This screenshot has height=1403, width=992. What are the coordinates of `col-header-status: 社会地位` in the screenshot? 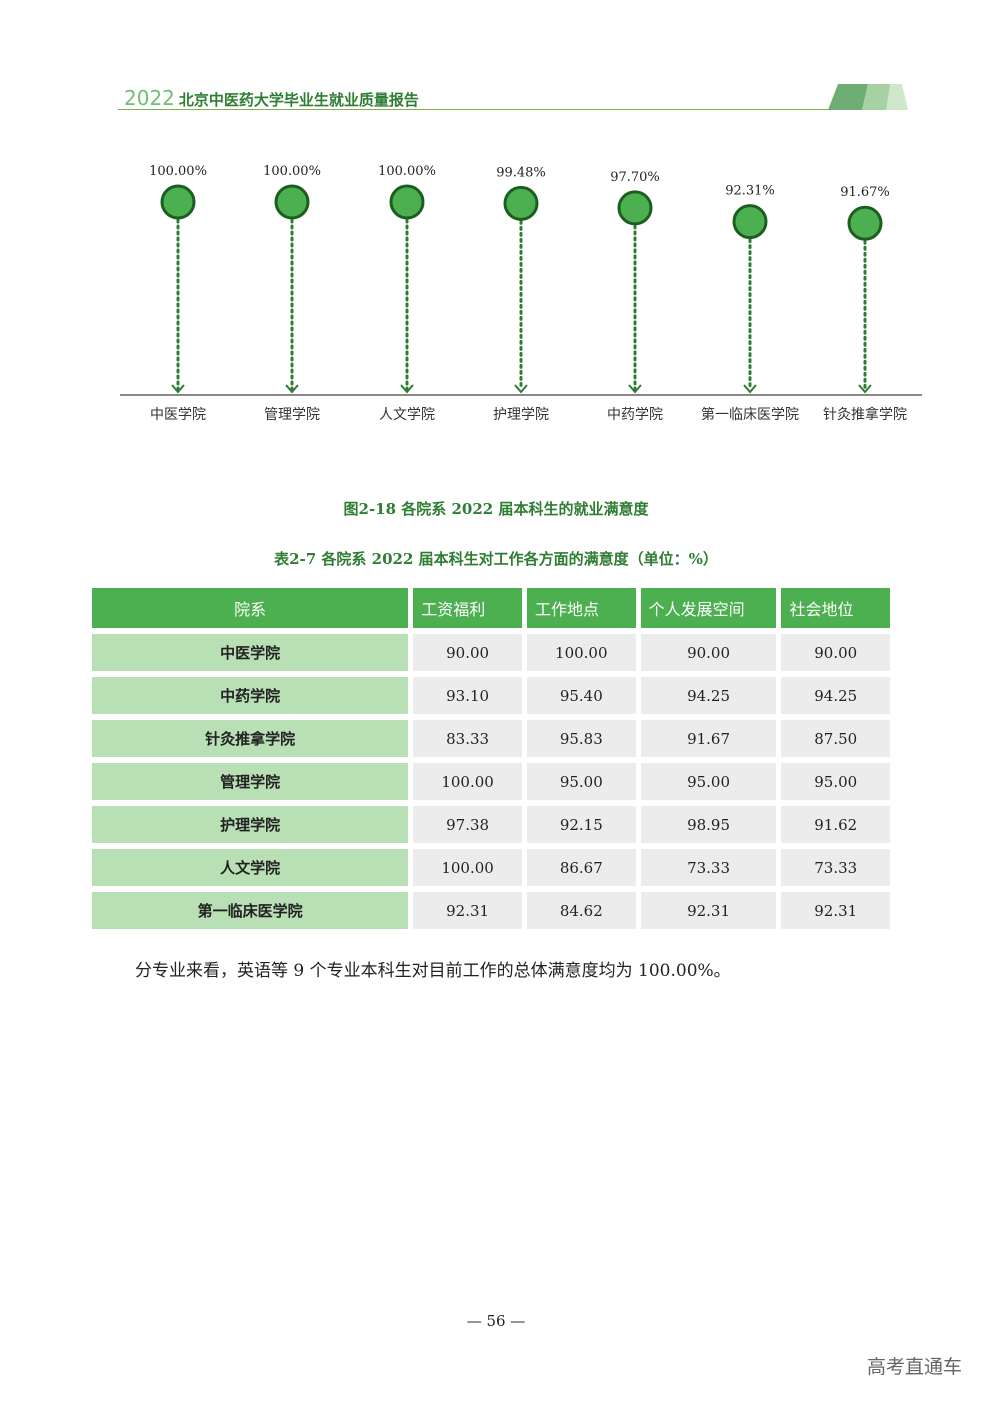 It's located at (835, 608).